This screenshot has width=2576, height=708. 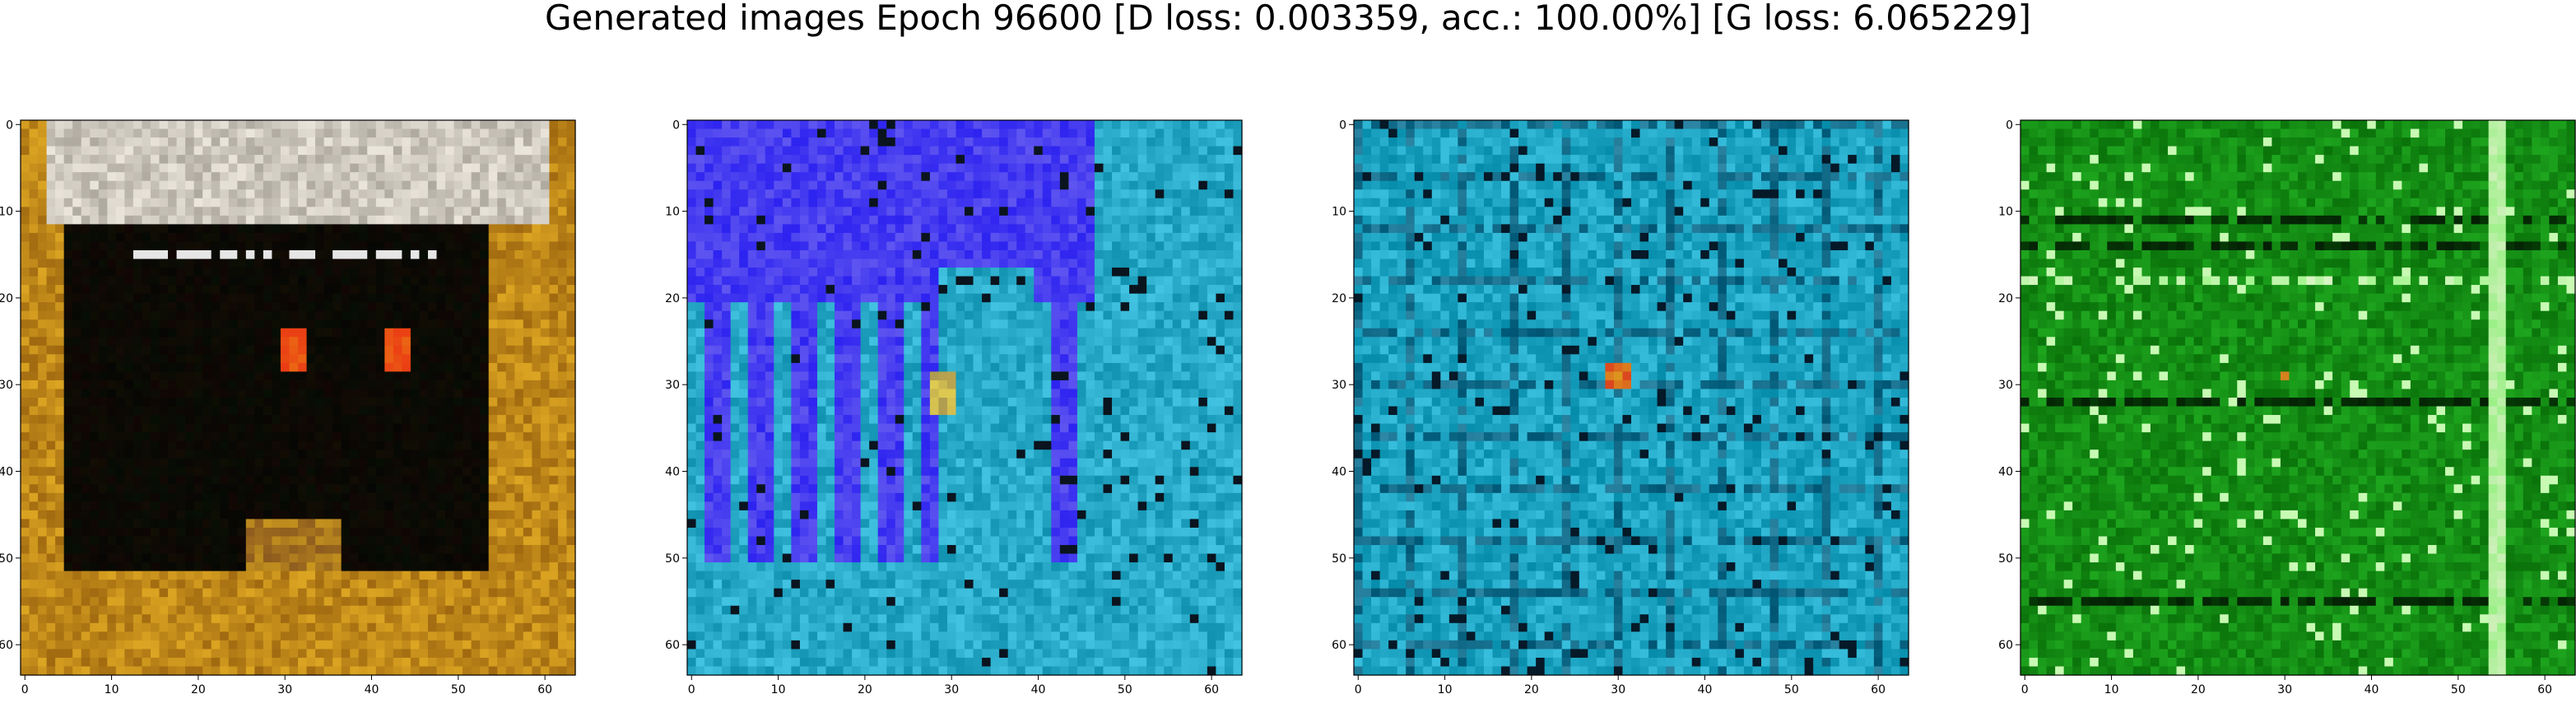 What do you see at coordinates (112, 689) in the screenshot?
I see `x-tick-label: 10` at bounding box center [112, 689].